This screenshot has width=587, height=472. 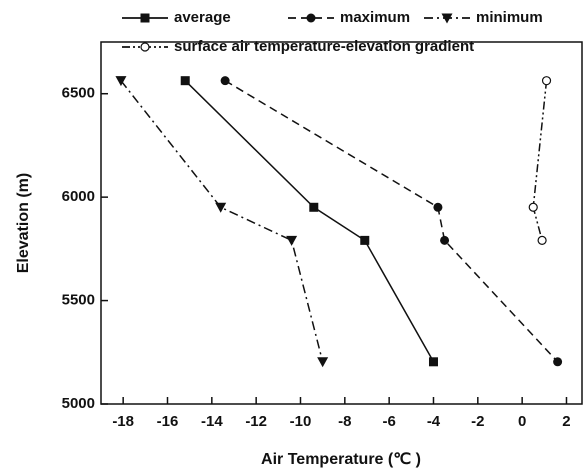 I want to click on x-tick-label: -14, so click(x=212, y=421).